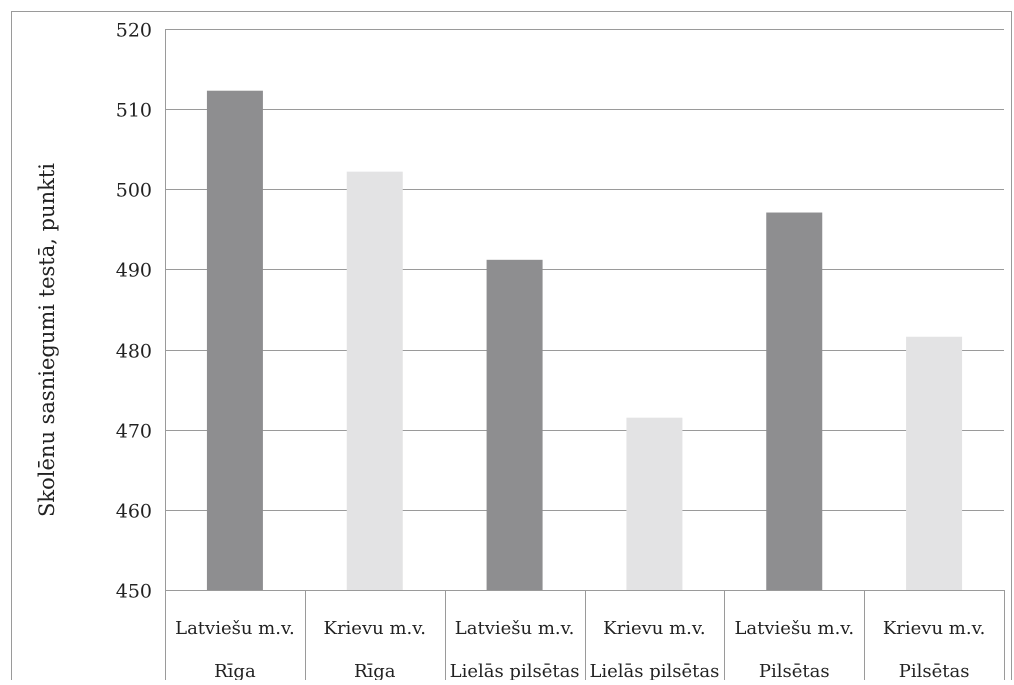 This screenshot has height=685, width=1014. I want to click on y-axis-title: Skolēnu sasniegumi testā, punkti, so click(47, 340).